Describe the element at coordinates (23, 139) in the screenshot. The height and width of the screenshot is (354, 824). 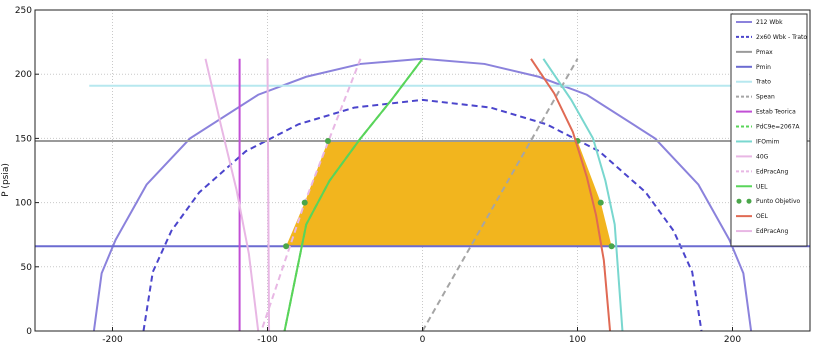
I see `y-tick-label: 150` at that location.